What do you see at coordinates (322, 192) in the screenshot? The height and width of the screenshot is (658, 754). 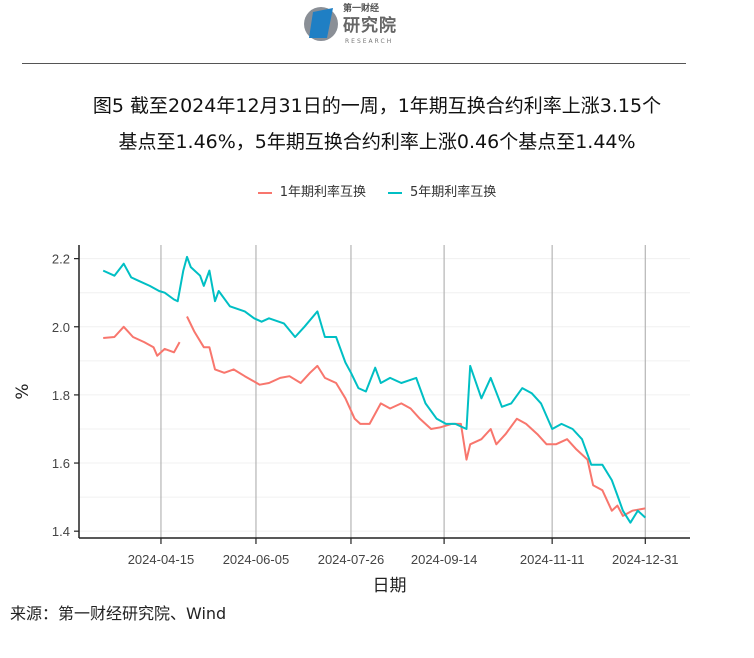 I see `legend-label-1y: 1年期利率互换` at bounding box center [322, 192].